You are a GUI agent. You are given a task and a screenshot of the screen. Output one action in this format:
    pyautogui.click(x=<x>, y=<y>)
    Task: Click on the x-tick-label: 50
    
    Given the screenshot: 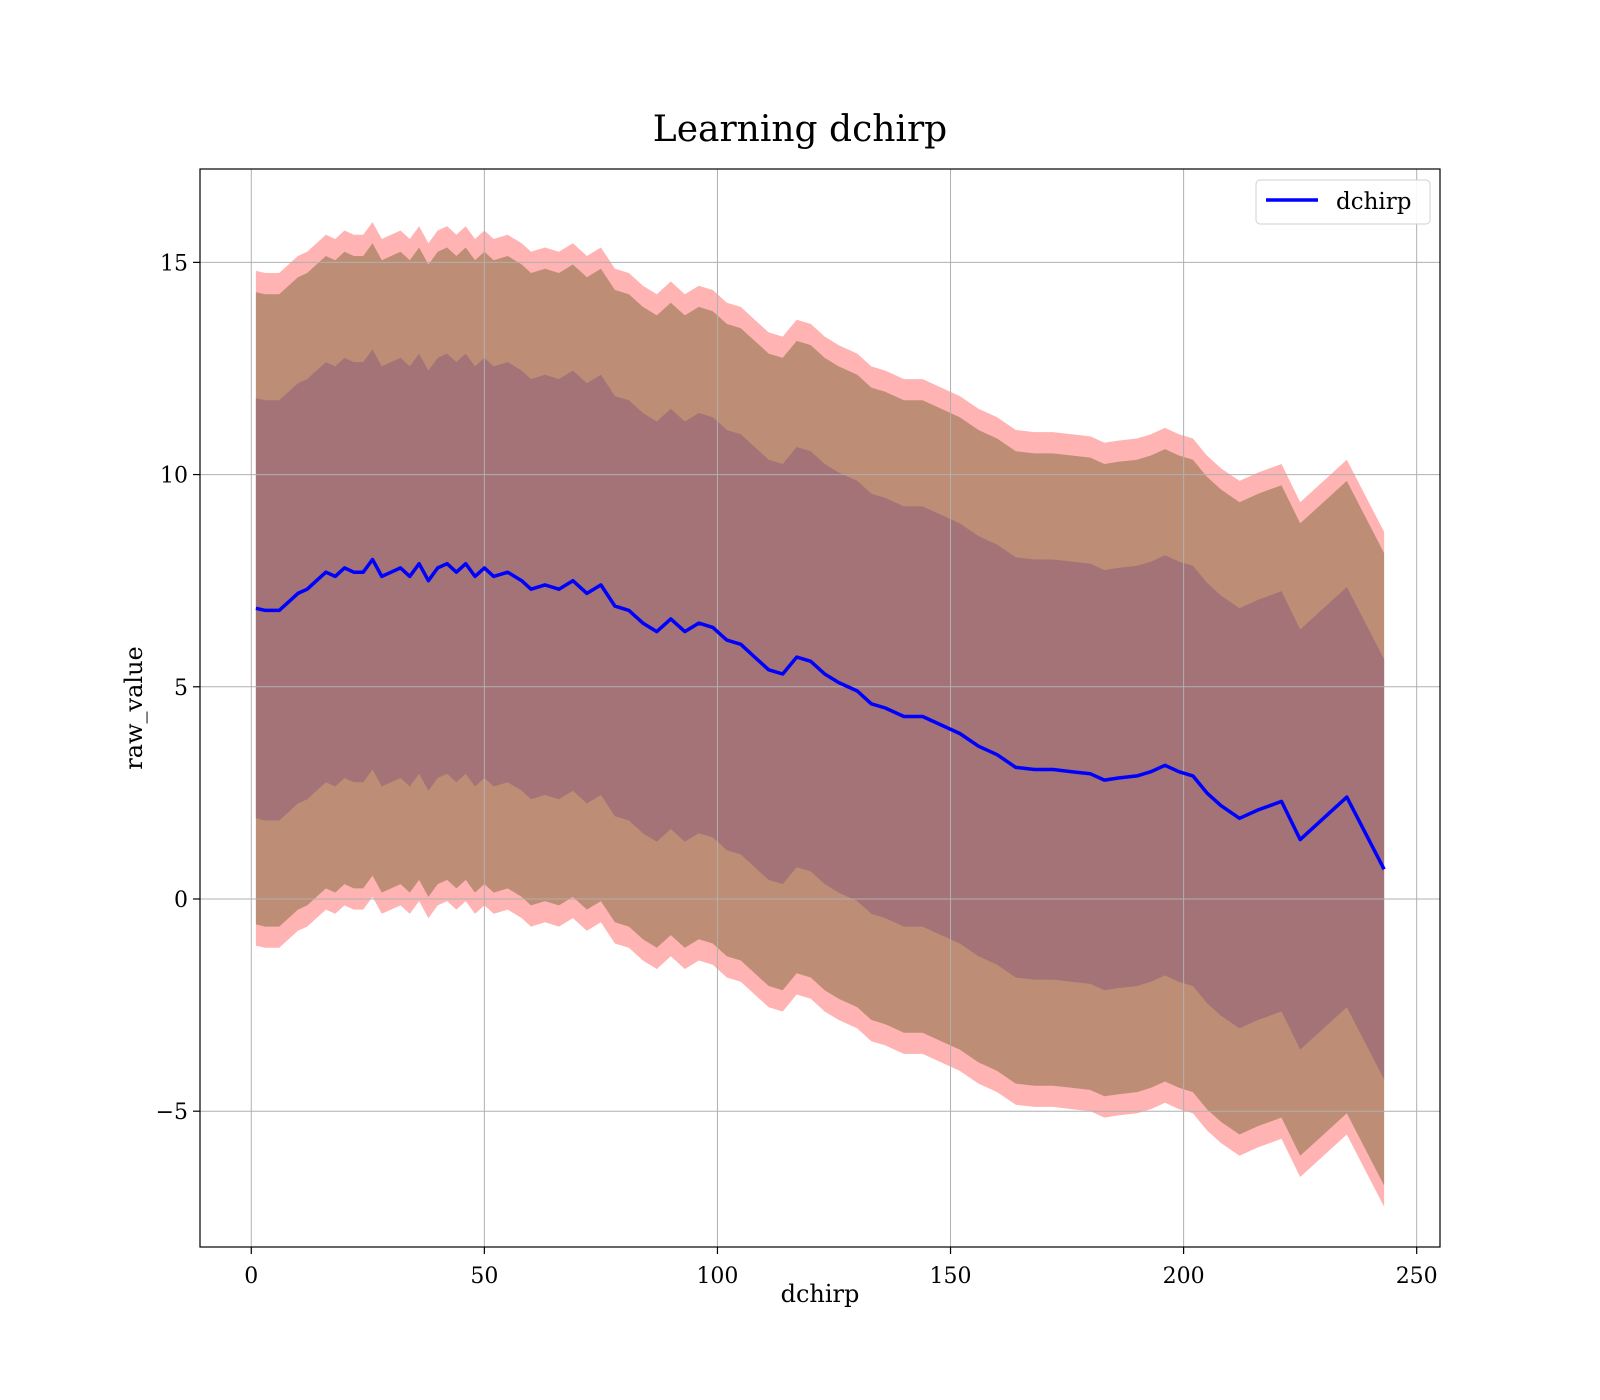 What is the action you would take?
    pyautogui.click(x=484, y=1276)
    